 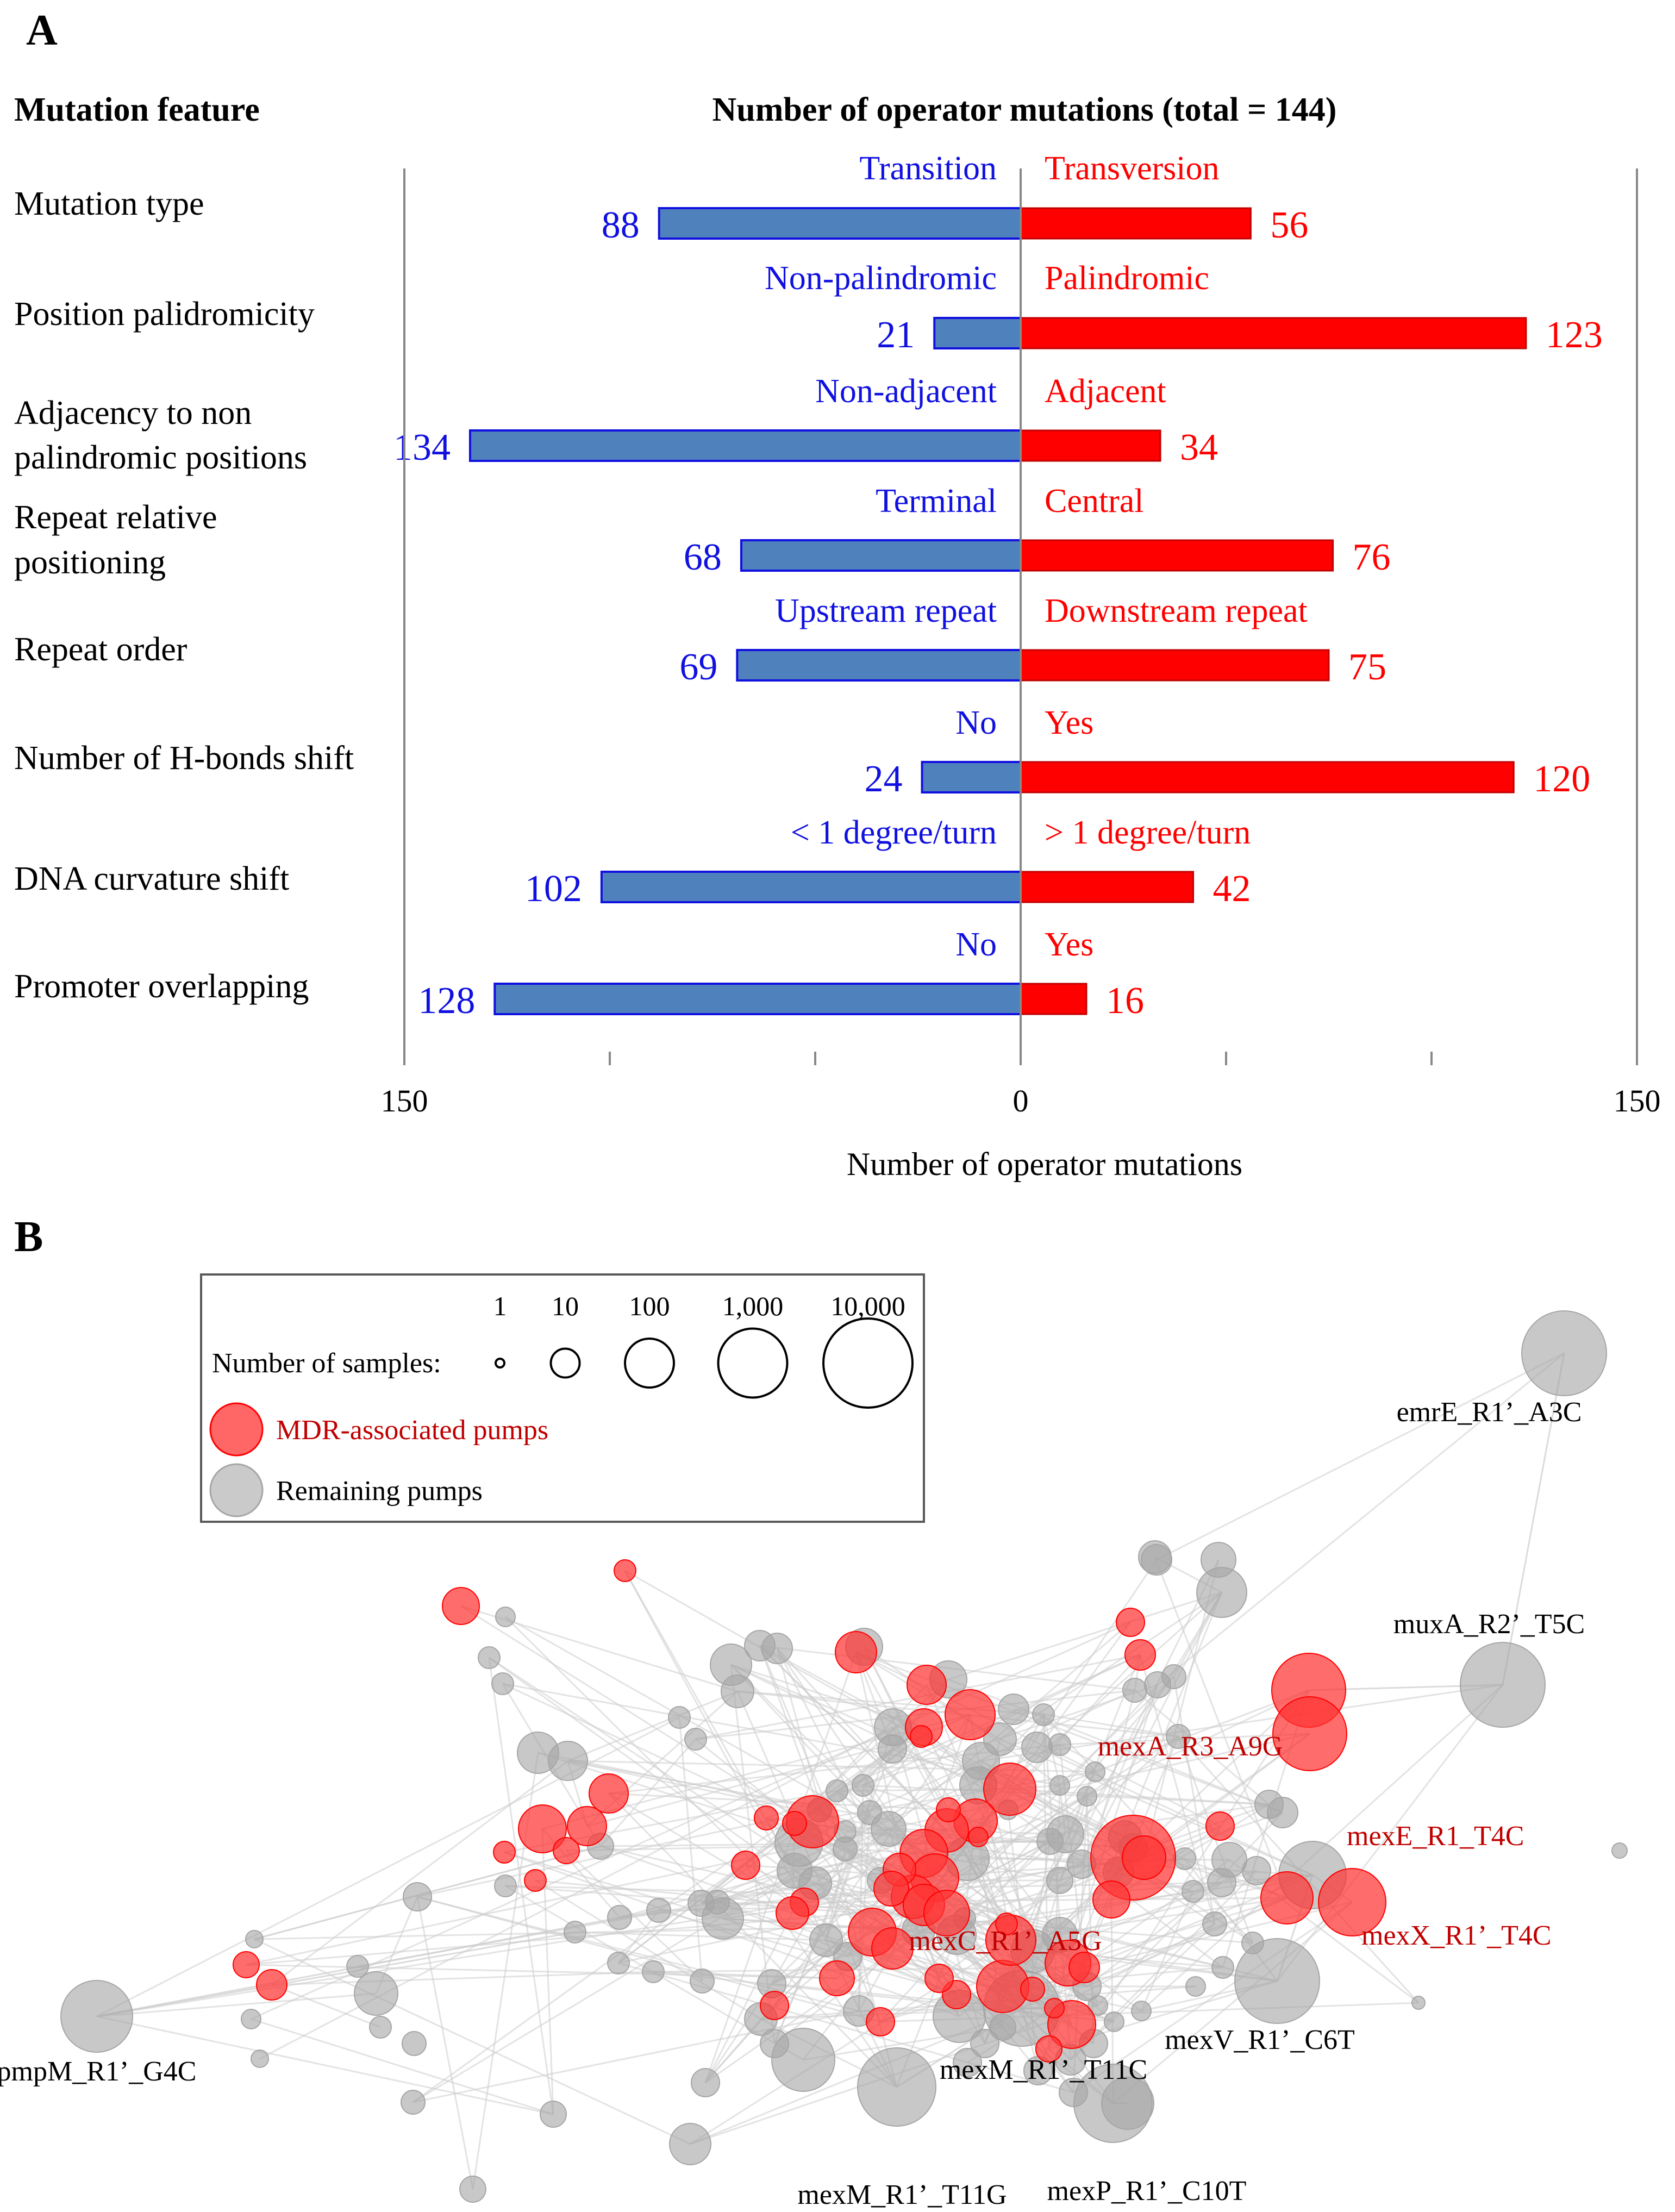 I want to click on feature-label: DNA curvature shift, so click(x=151, y=878).